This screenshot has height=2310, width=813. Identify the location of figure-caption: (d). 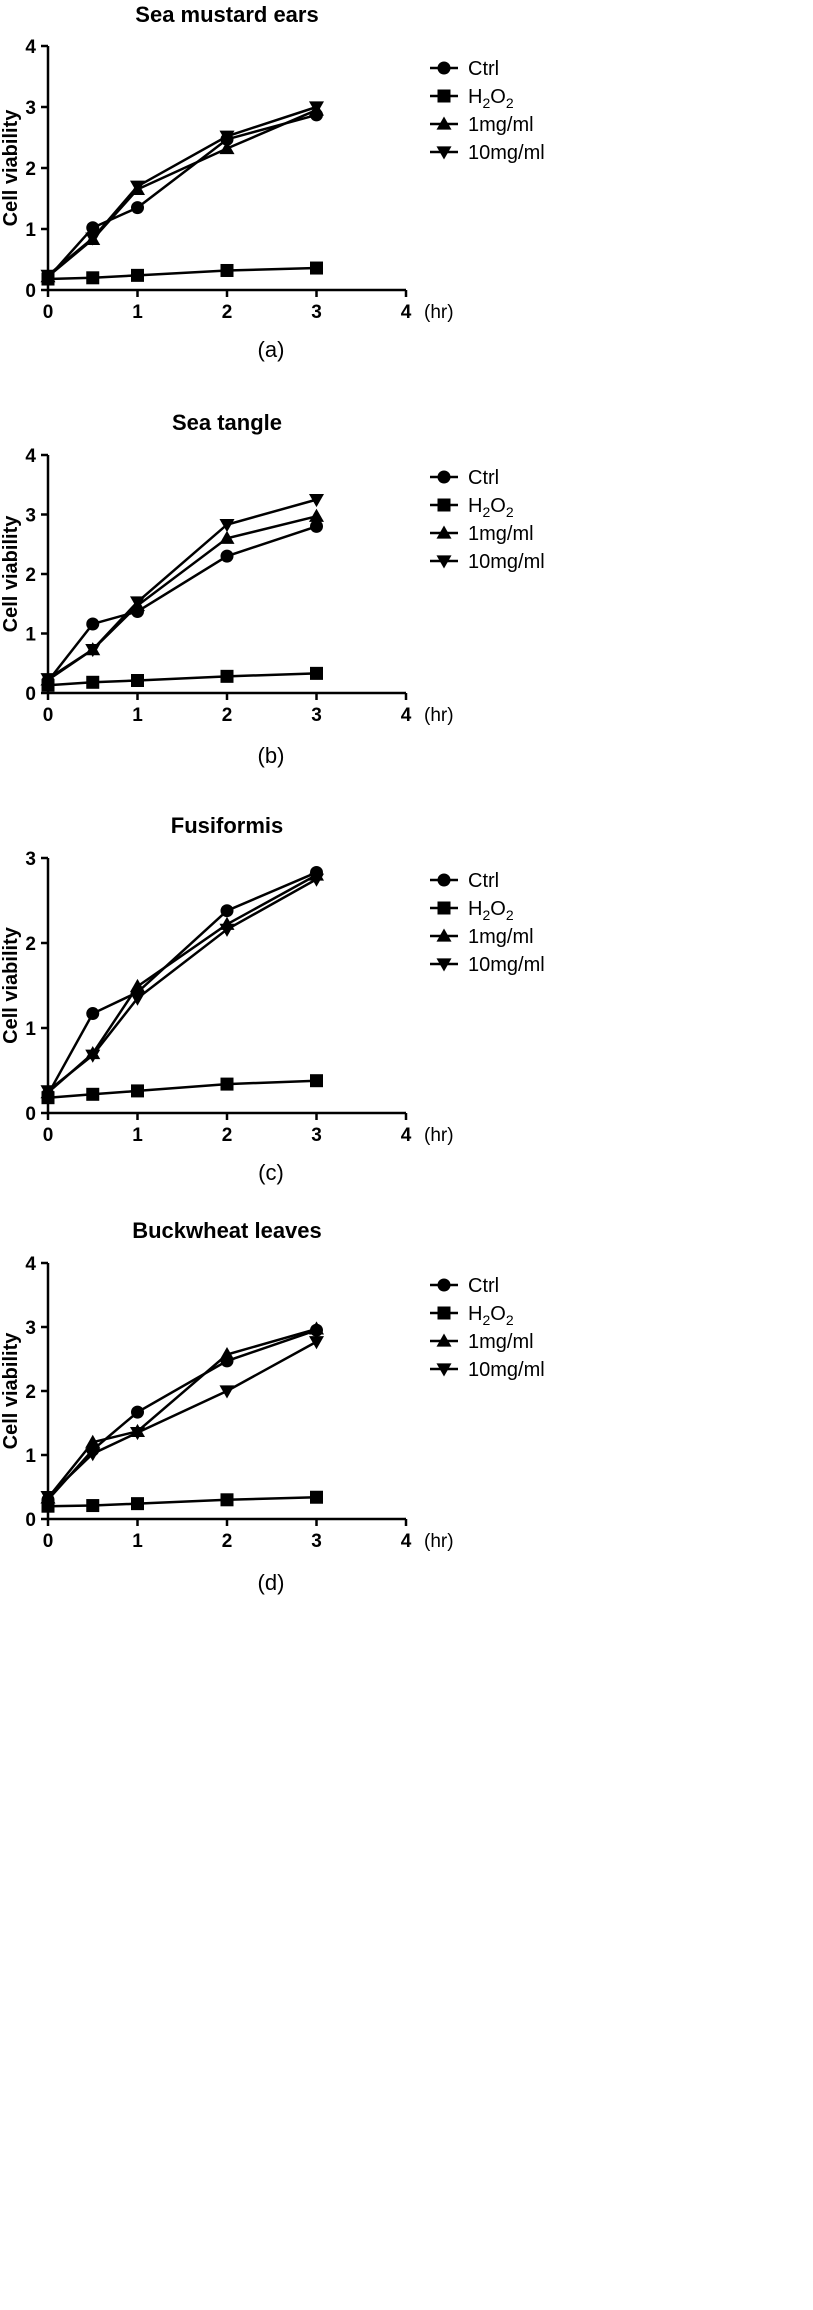
(271, 1582).